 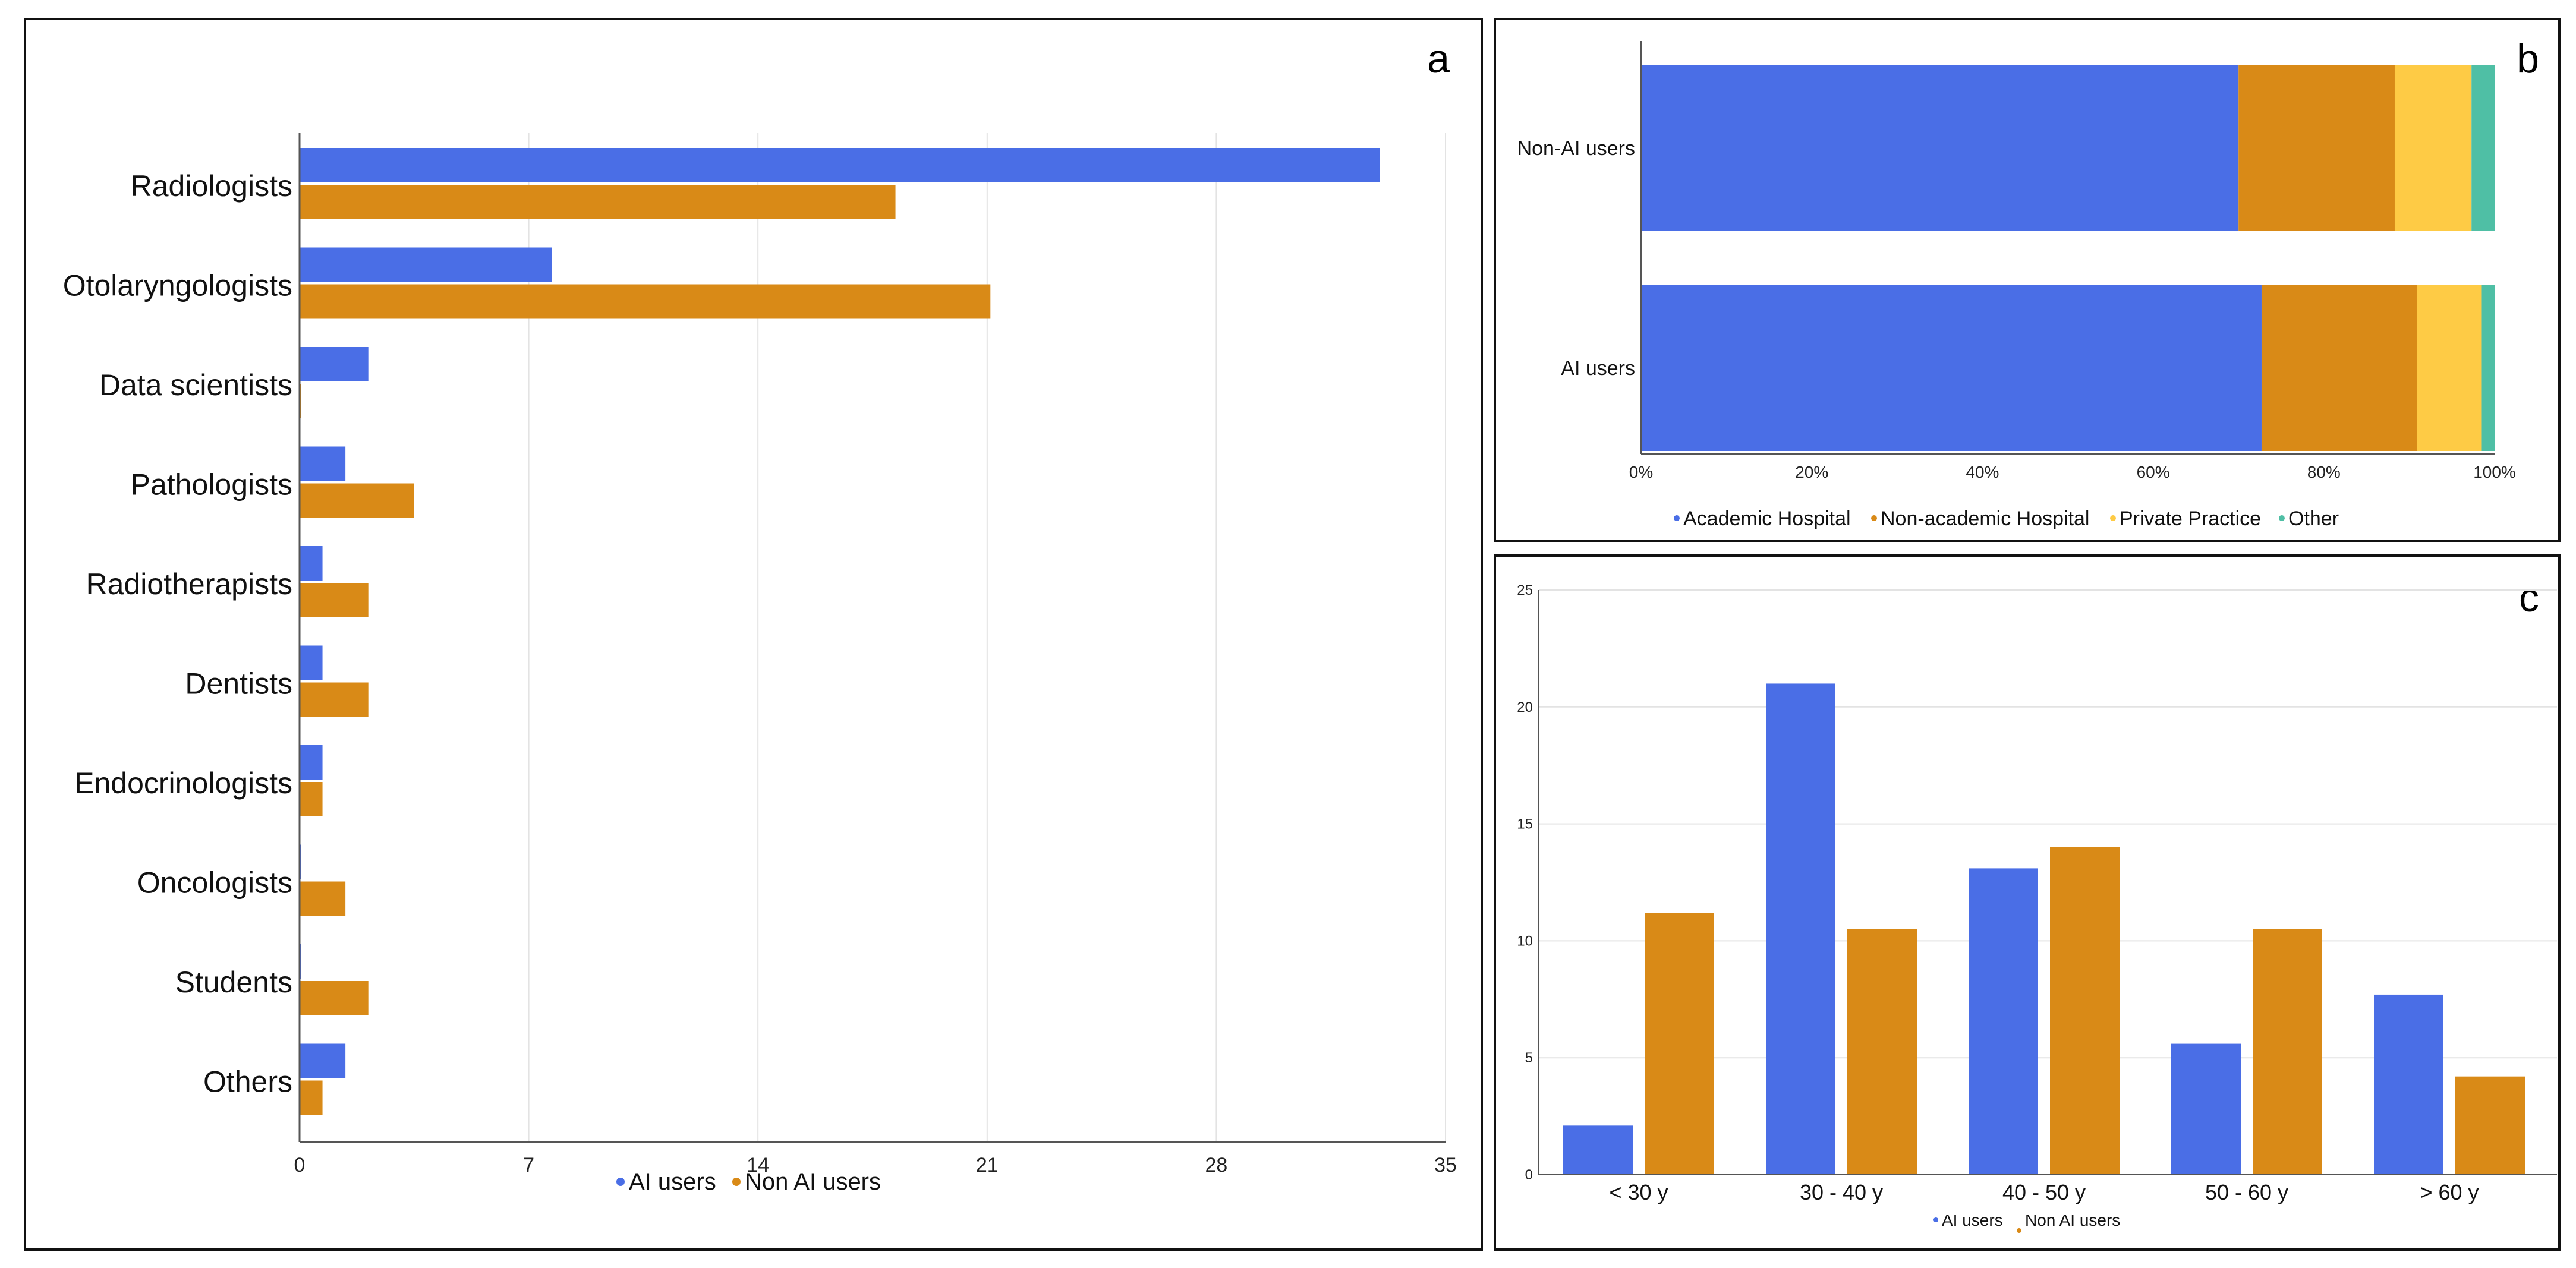 What do you see at coordinates (1598, 368) in the screenshot?
I see `category-label-ai-users: AI users` at bounding box center [1598, 368].